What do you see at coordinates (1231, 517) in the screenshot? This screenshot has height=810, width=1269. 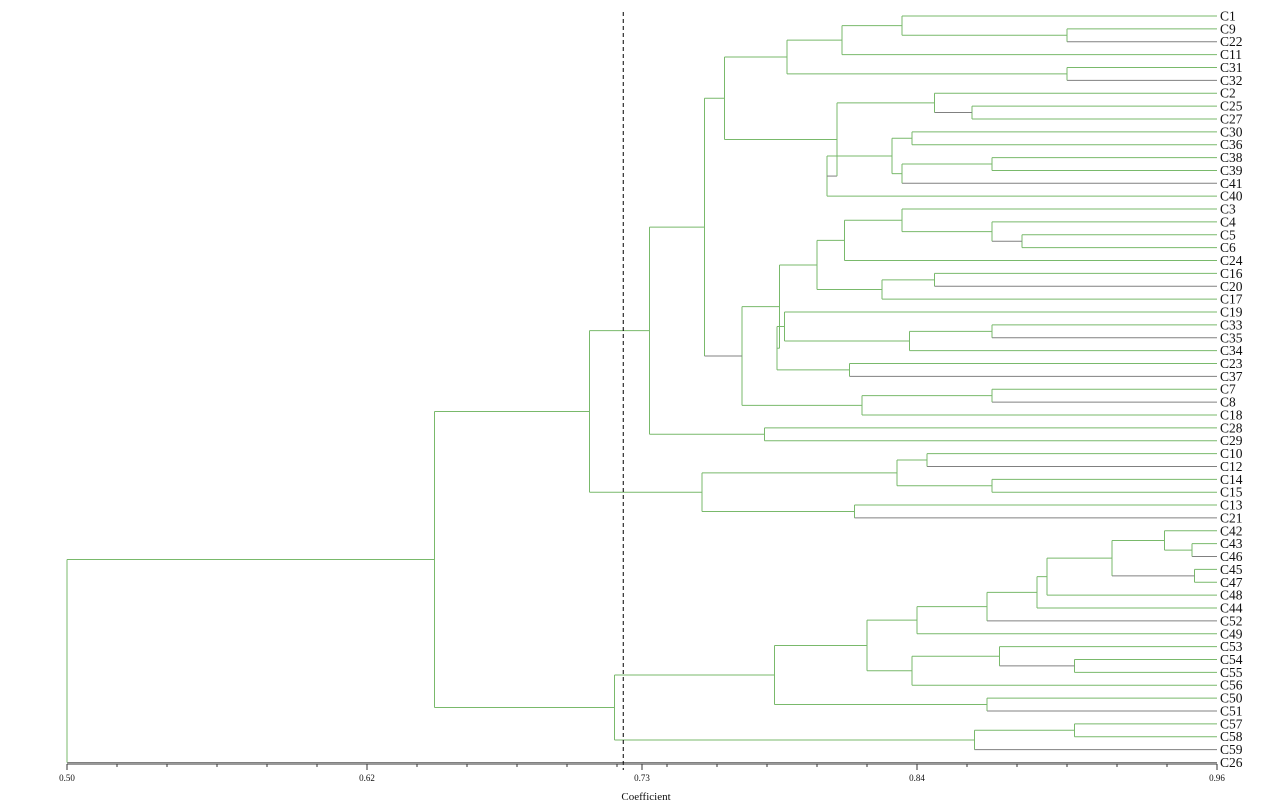 I see `leaf-label: C21` at bounding box center [1231, 517].